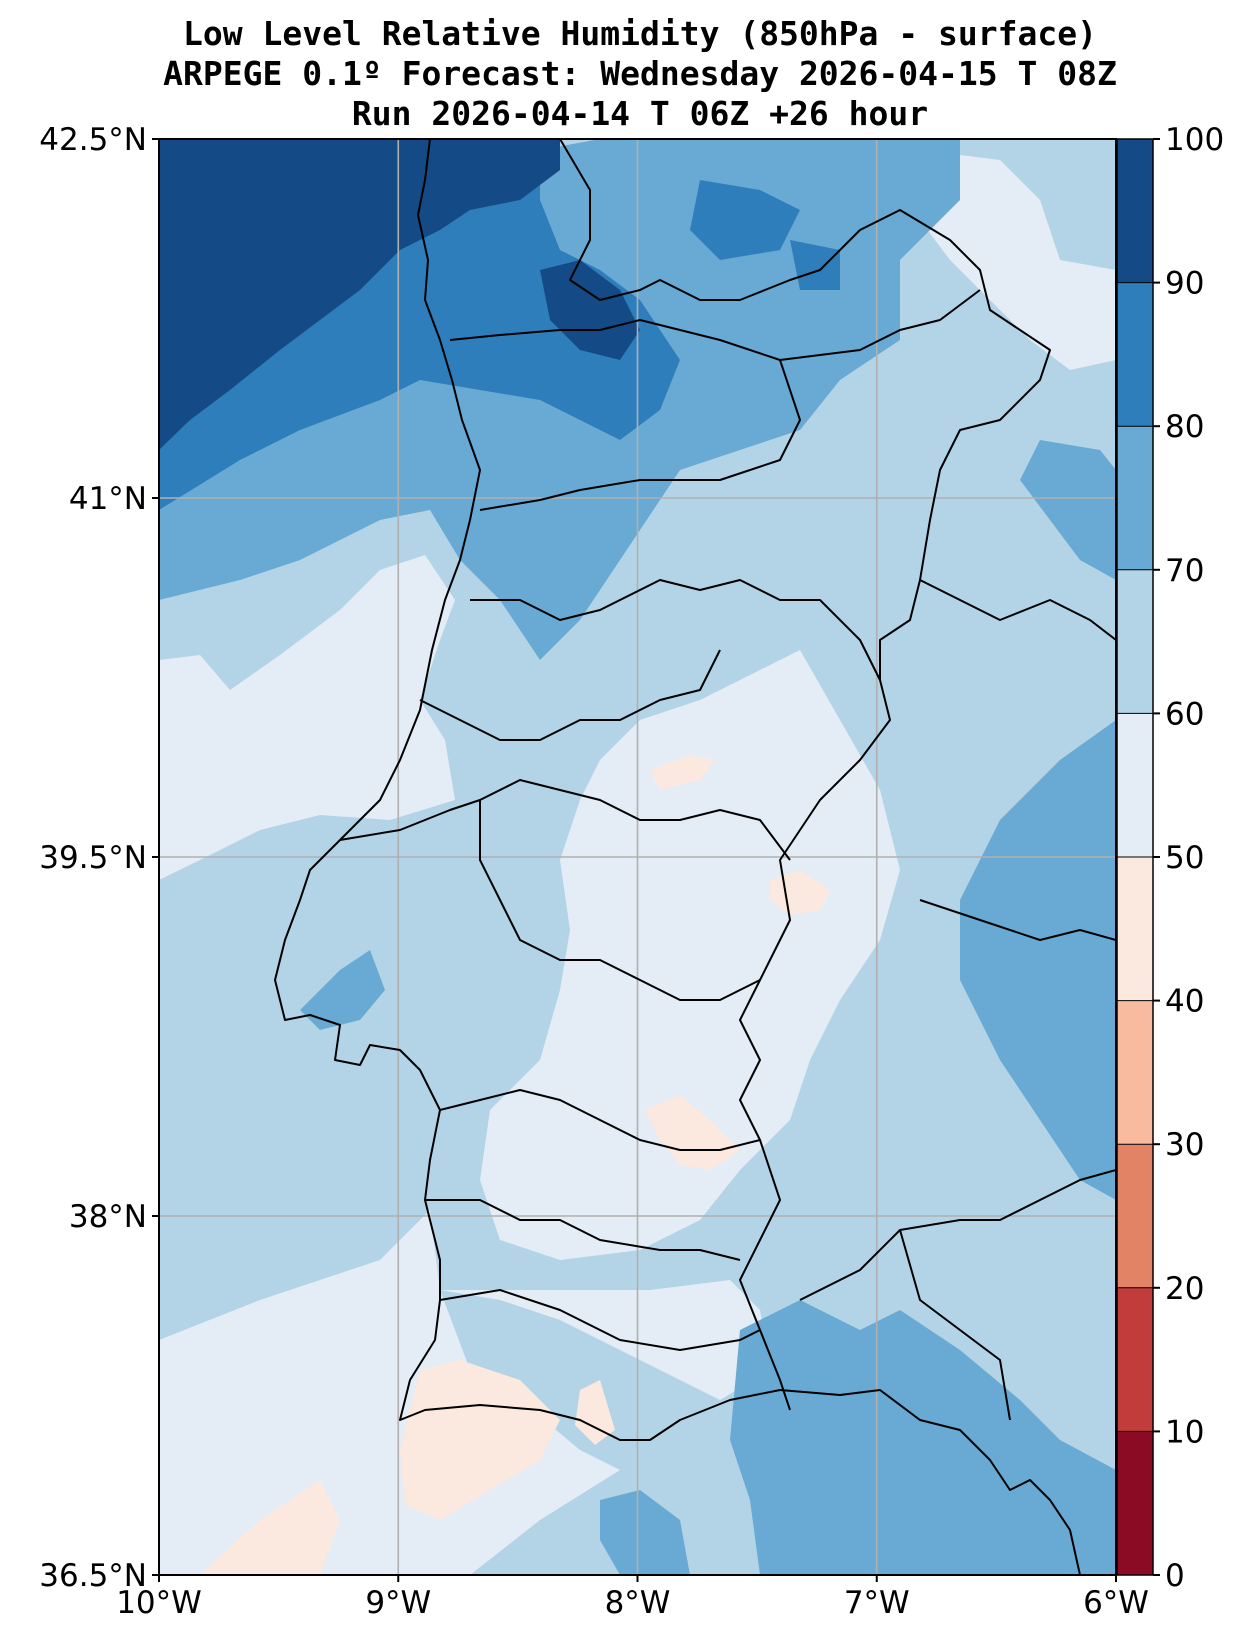 Image resolution: width=1259 pixels, height=1646 pixels. Describe the element at coordinates (923, 1437) in the screenshot. I see `humidity-field-70-80-southeast` at that location.